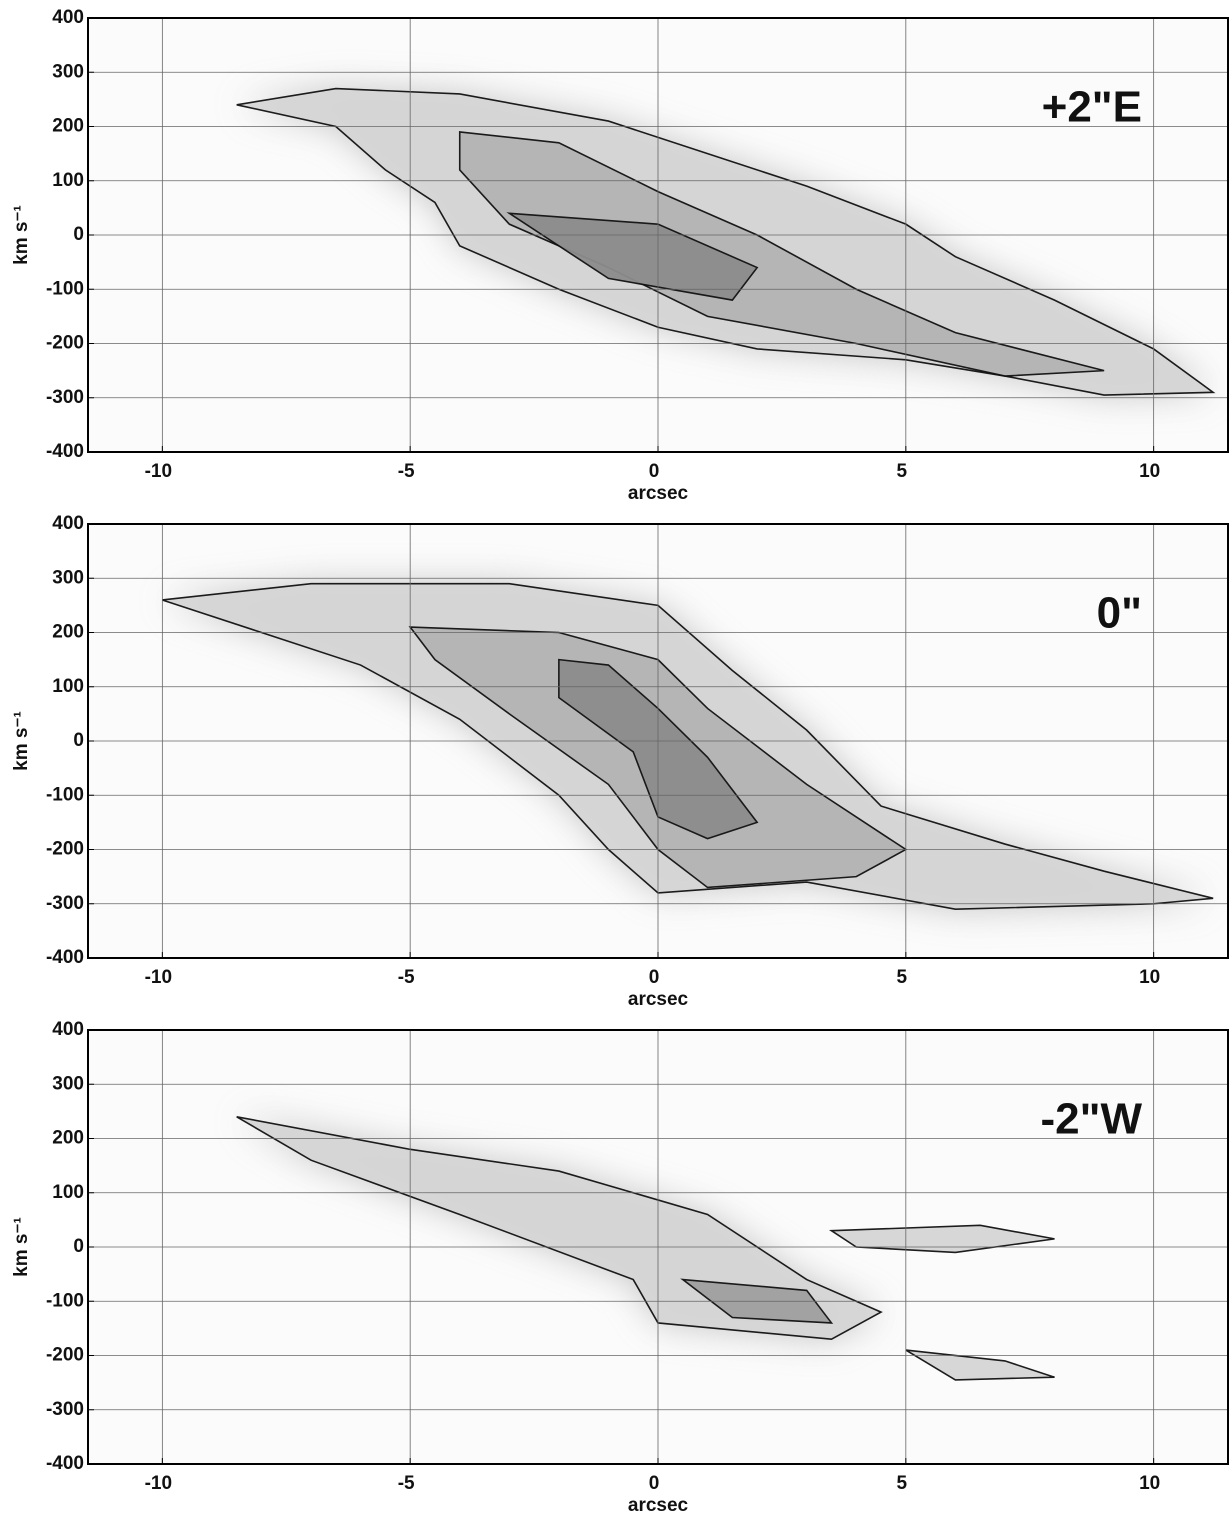  What do you see at coordinates (1119, 613) in the screenshot?
I see `annotation: 0"` at bounding box center [1119, 613].